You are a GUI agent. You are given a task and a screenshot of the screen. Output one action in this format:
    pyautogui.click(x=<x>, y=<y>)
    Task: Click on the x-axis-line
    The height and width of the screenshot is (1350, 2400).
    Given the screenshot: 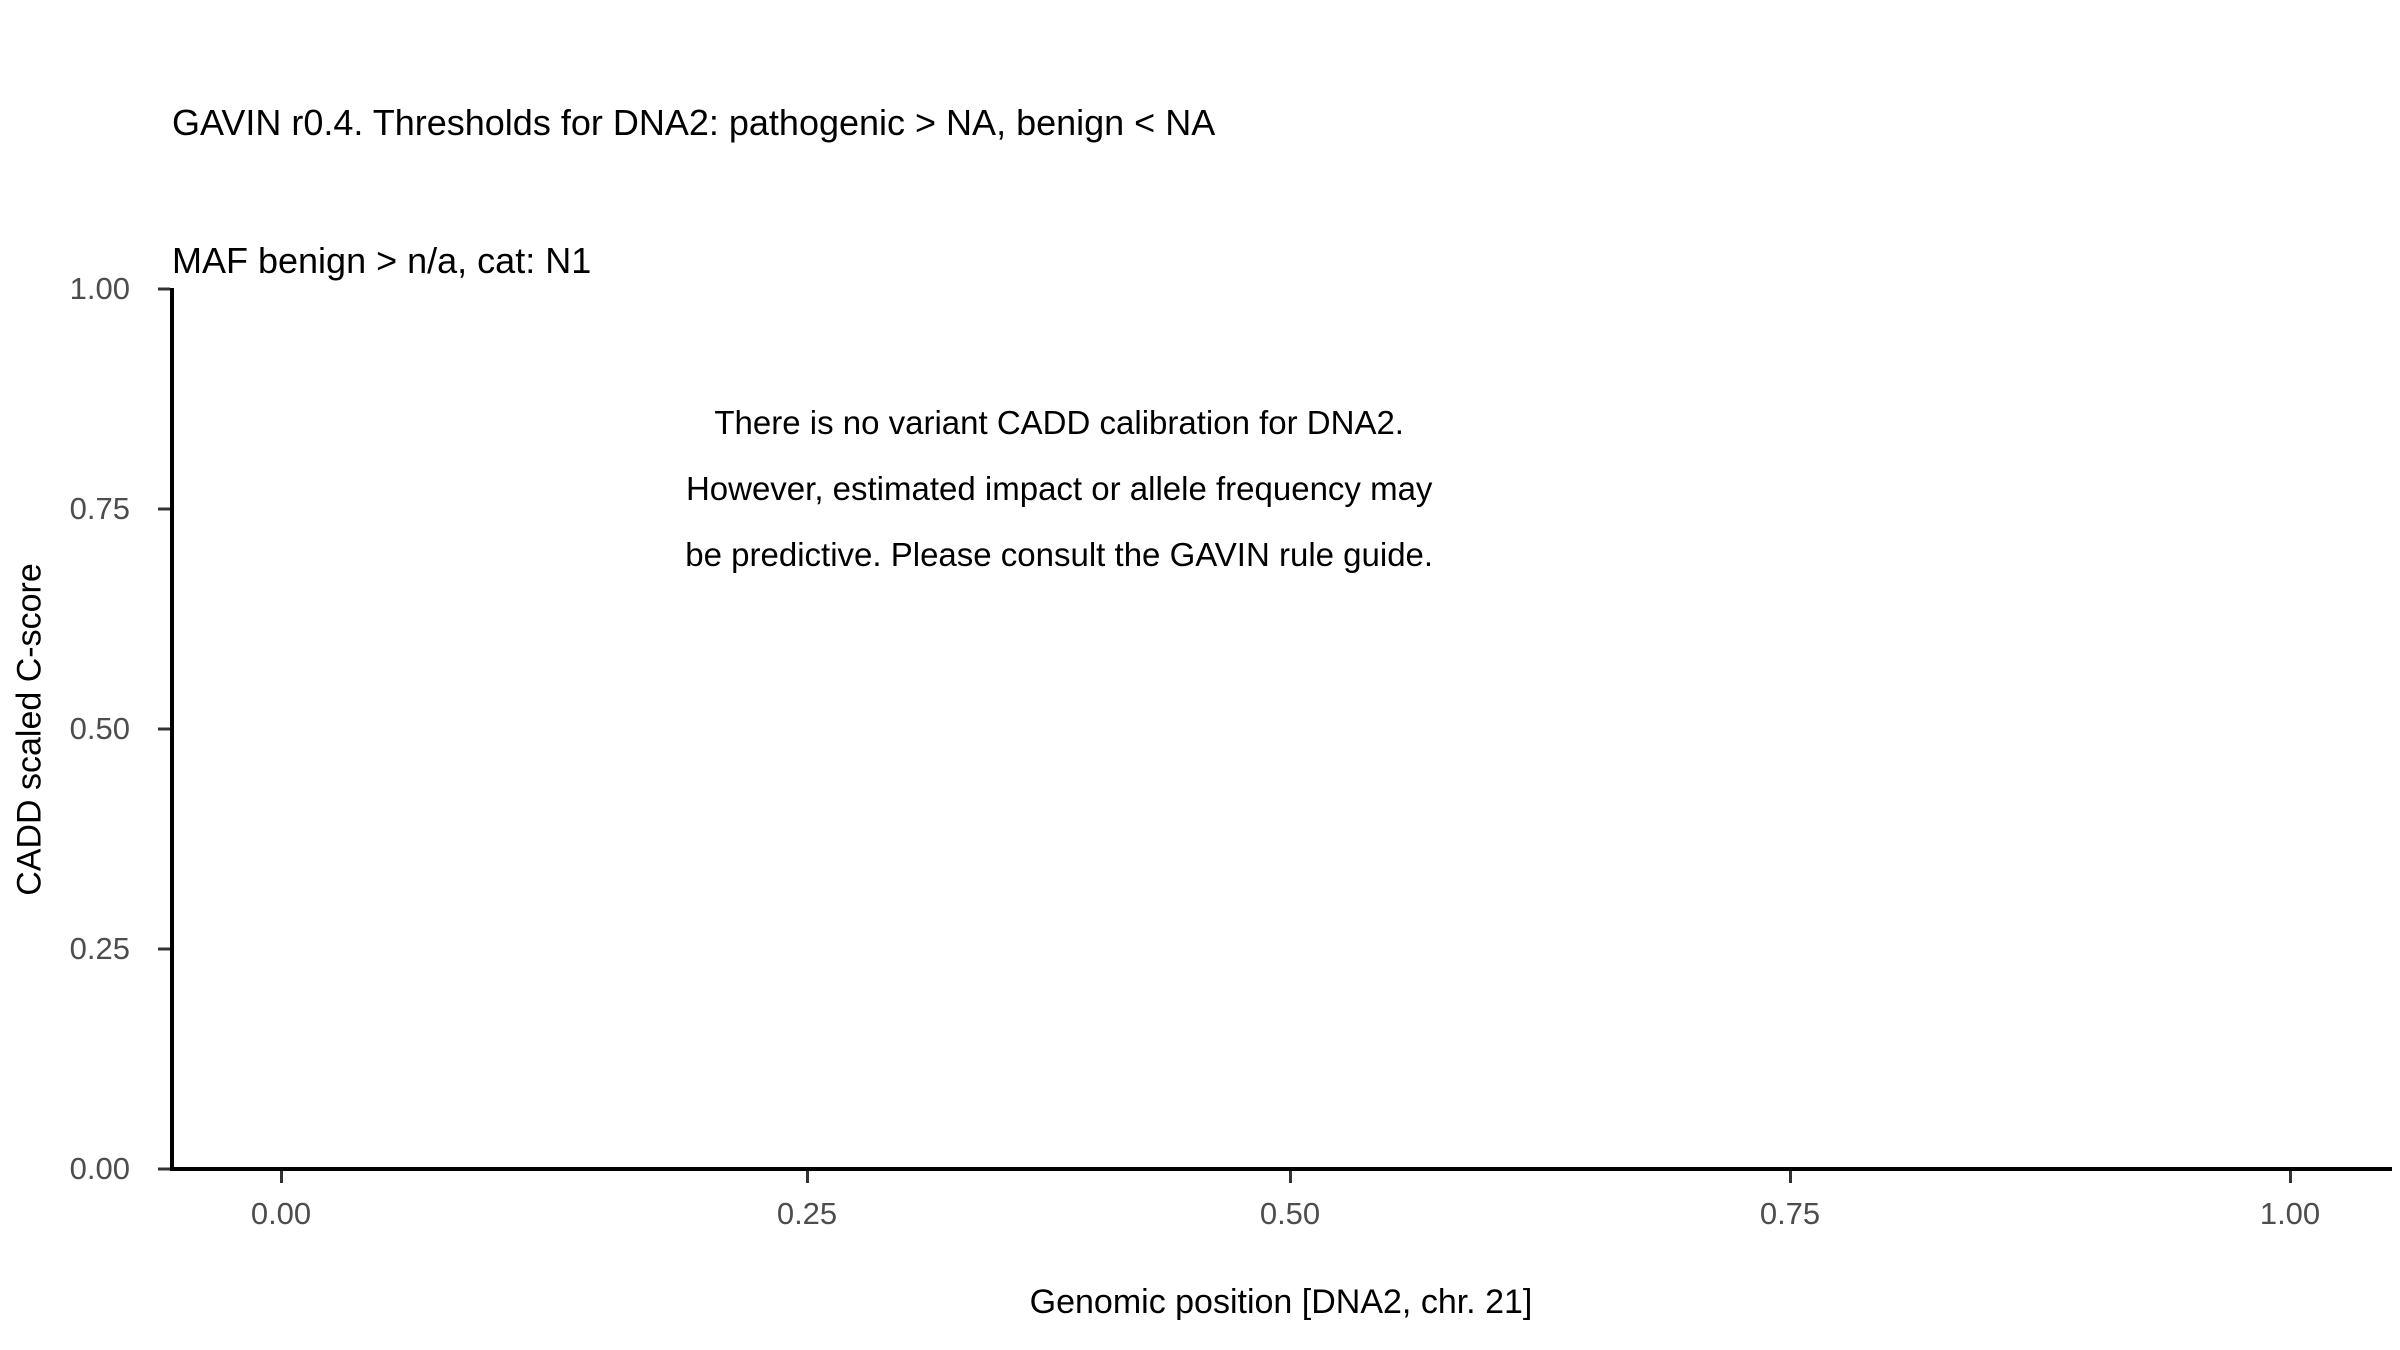 What is the action you would take?
    pyautogui.click(x=1281, y=1169)
    